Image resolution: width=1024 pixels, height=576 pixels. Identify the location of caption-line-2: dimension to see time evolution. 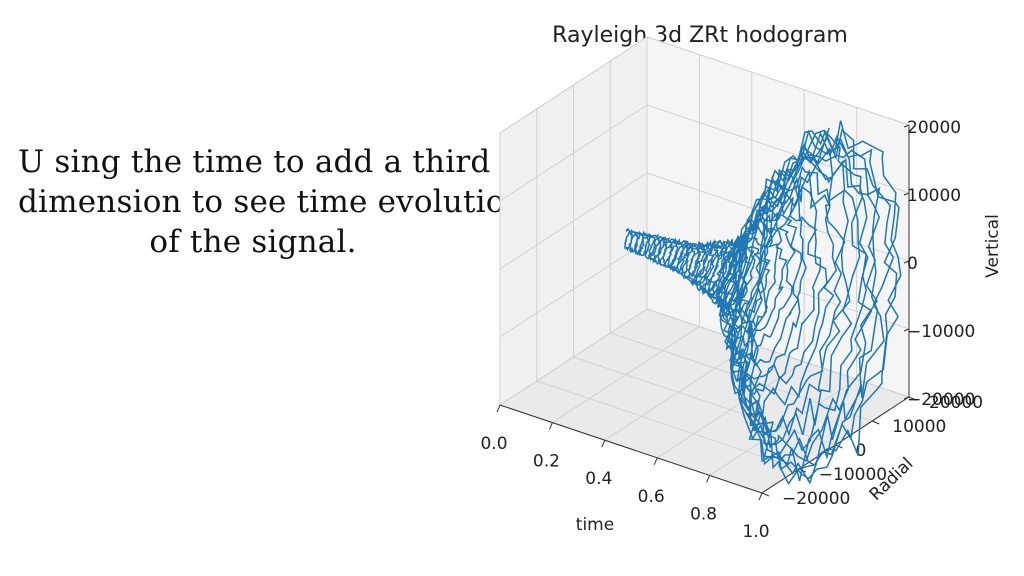
(271, 202).